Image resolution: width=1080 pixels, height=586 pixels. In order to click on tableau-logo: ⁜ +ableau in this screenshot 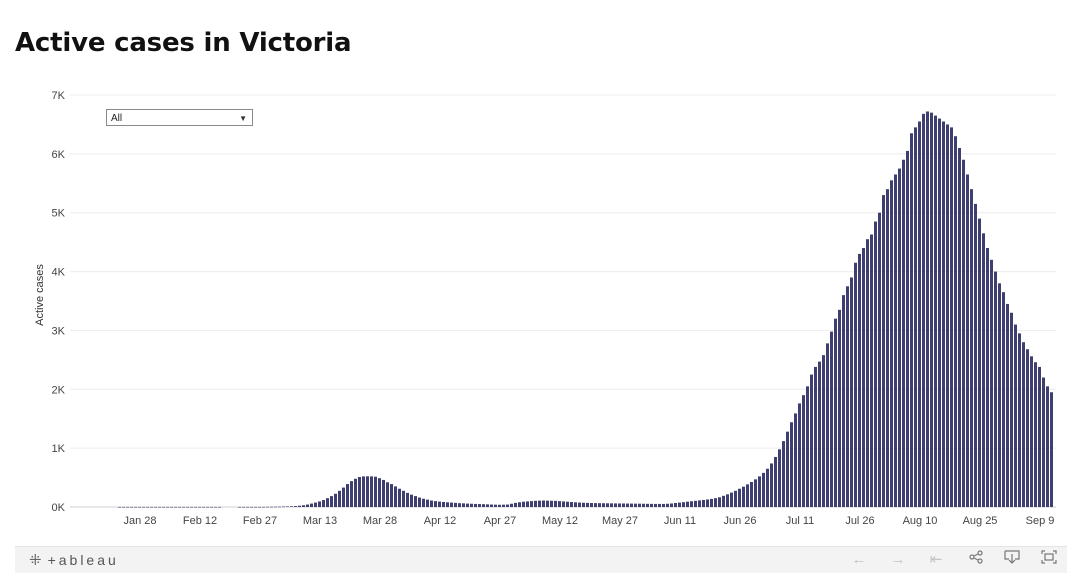, I will do `click(74, 560)`.